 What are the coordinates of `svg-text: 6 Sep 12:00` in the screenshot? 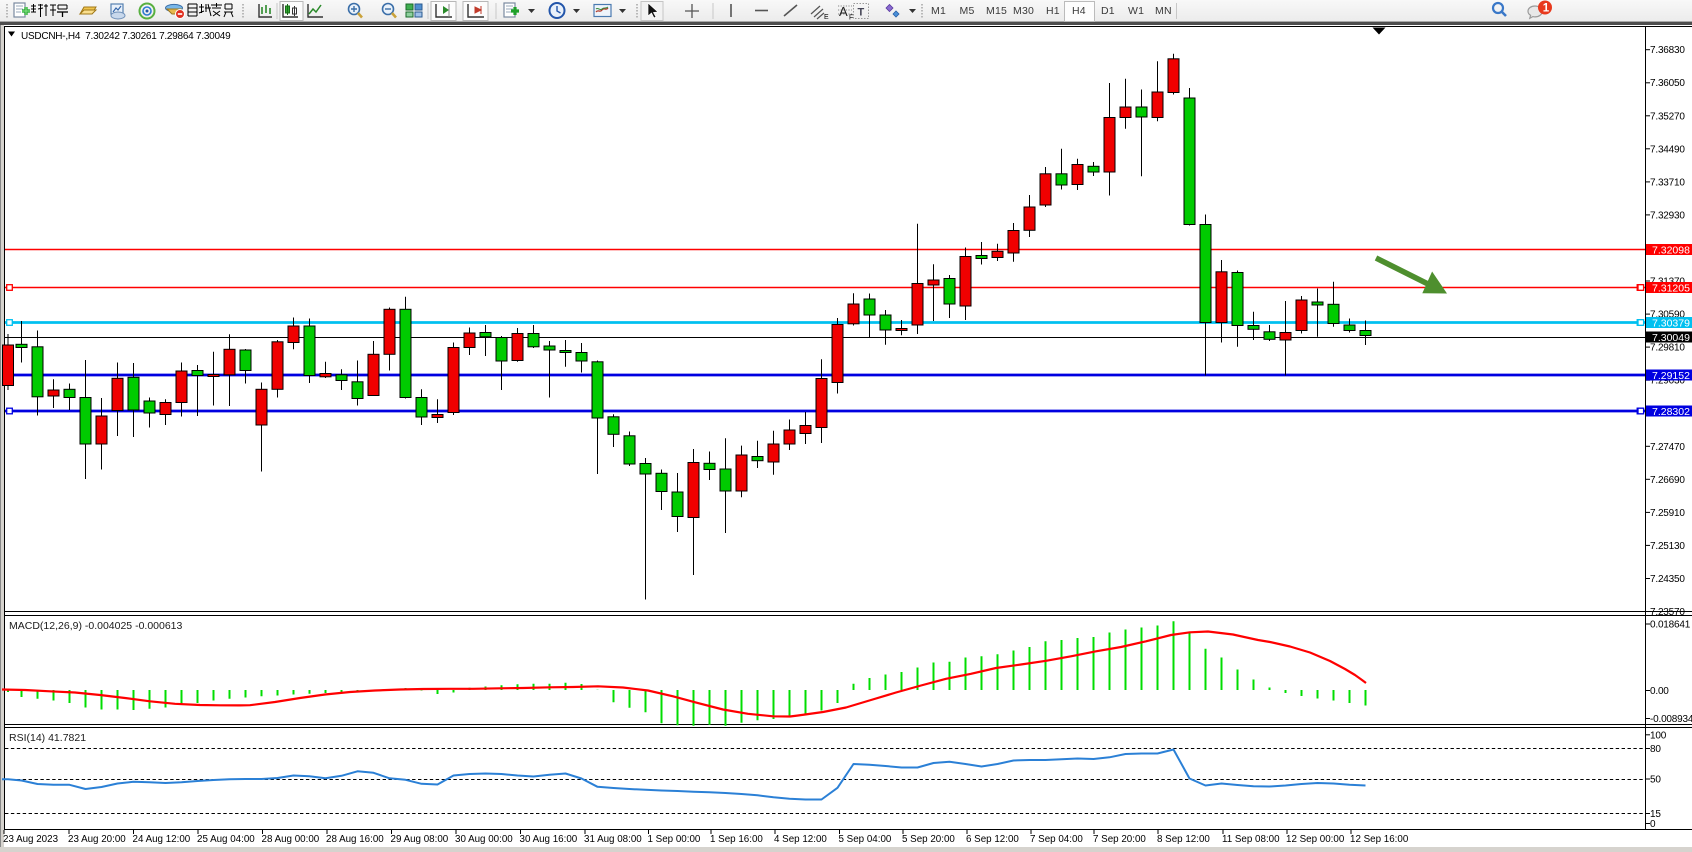 It's located at (992, 839).